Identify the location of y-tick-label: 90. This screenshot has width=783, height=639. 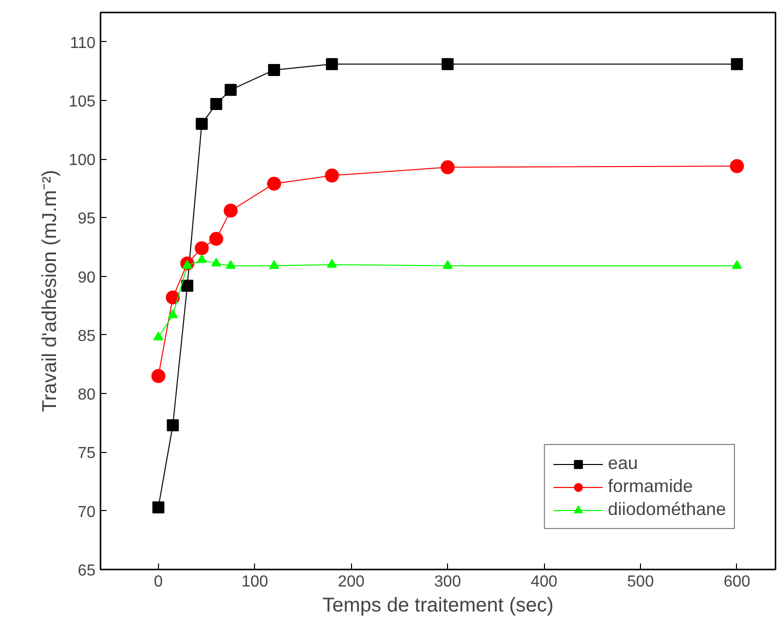
(87, 277).